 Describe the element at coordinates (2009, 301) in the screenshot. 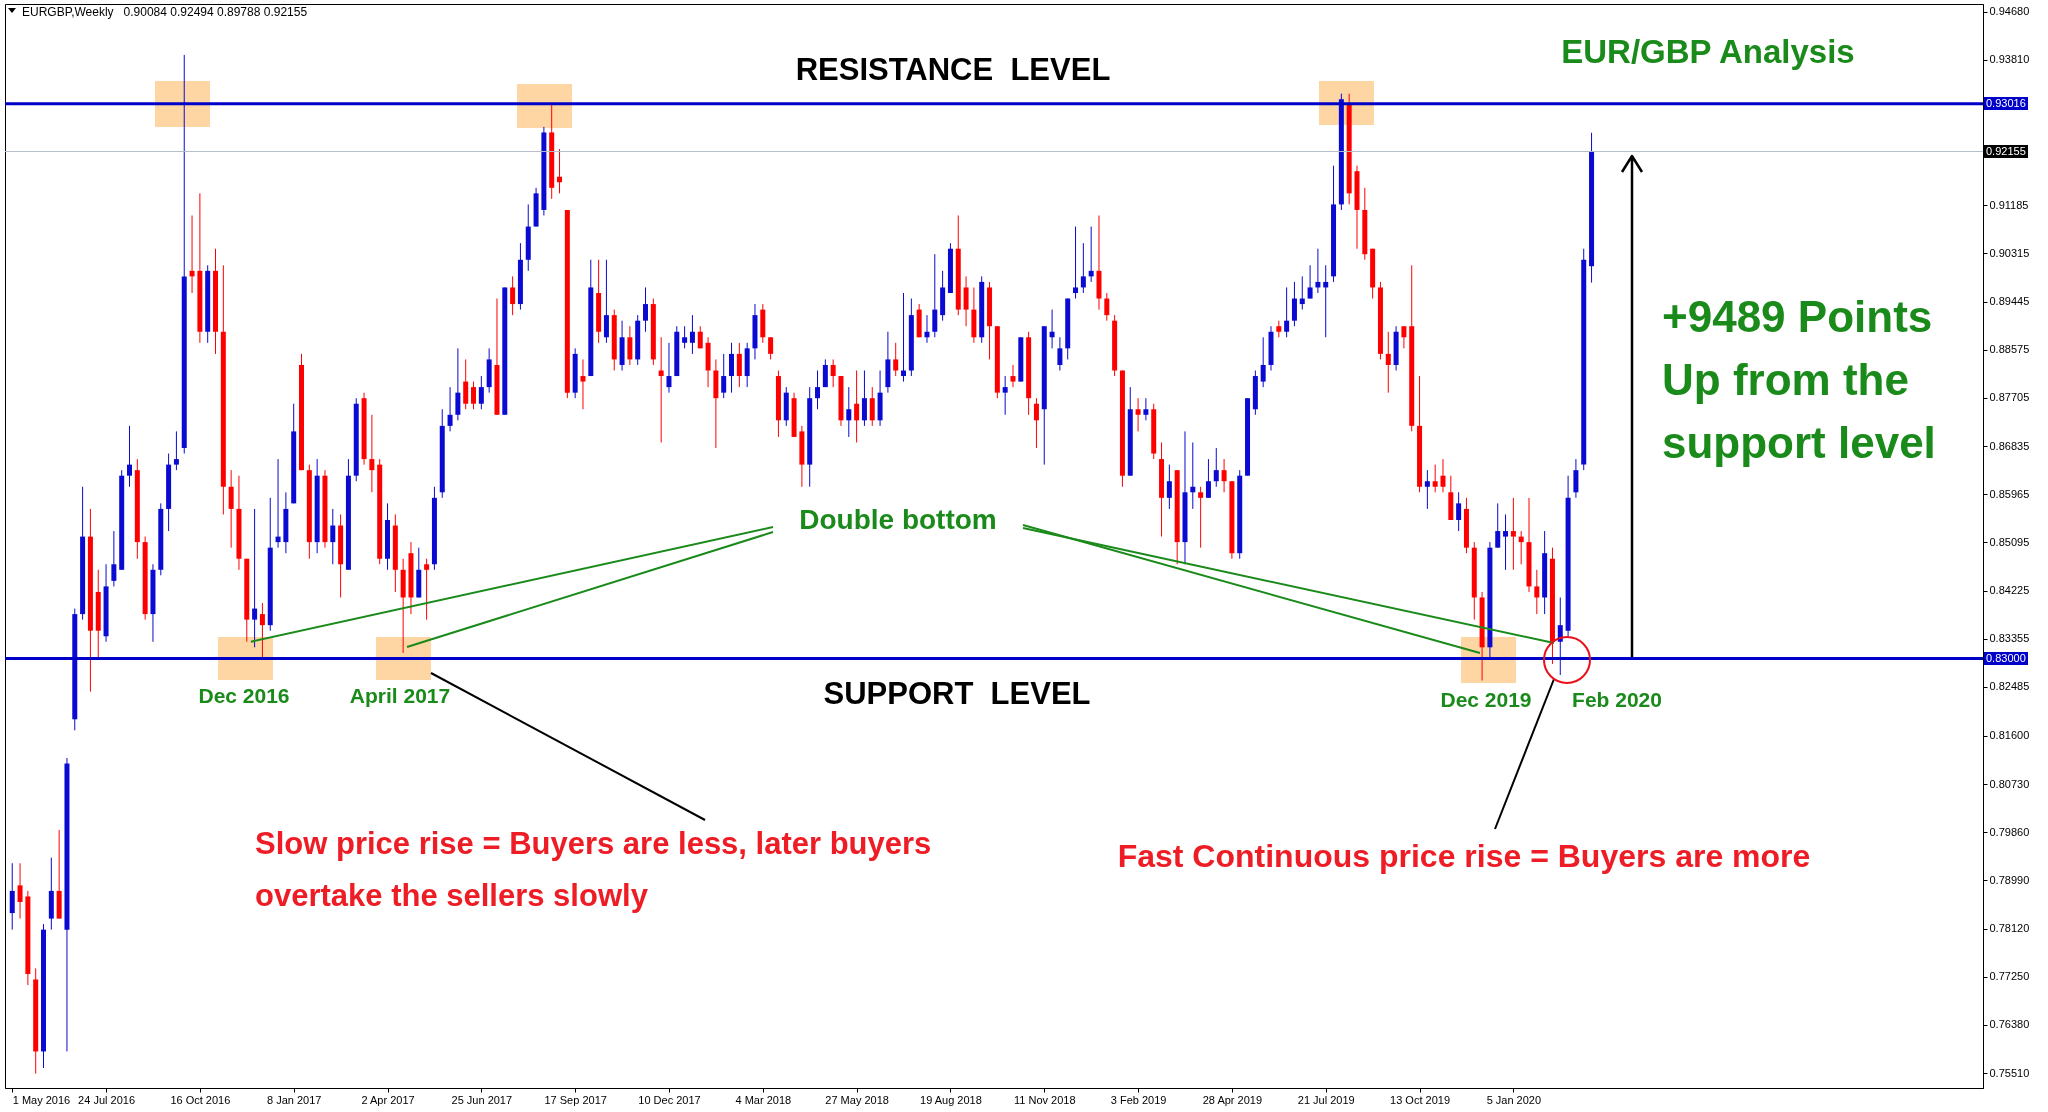

I see `y-tick-label: 0.89445` at that location.